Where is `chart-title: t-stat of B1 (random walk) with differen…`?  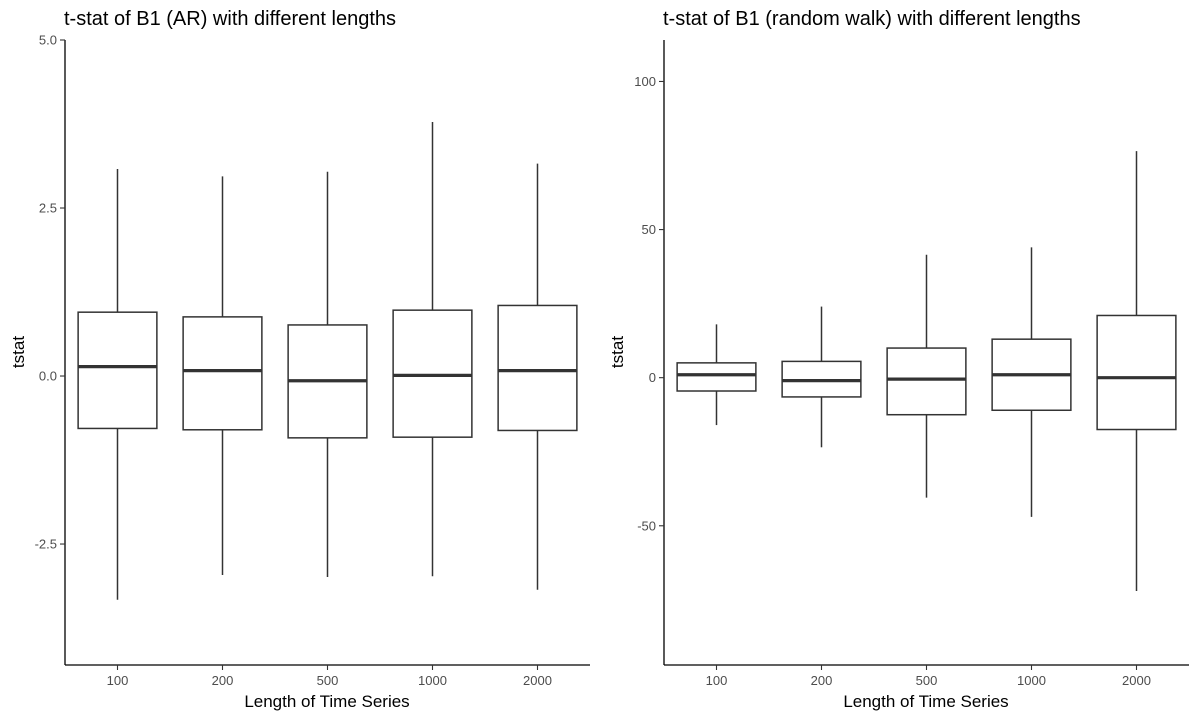
chart-title: t-stat of B1 (random walk) with differen… is located at coordinates (872, 19).